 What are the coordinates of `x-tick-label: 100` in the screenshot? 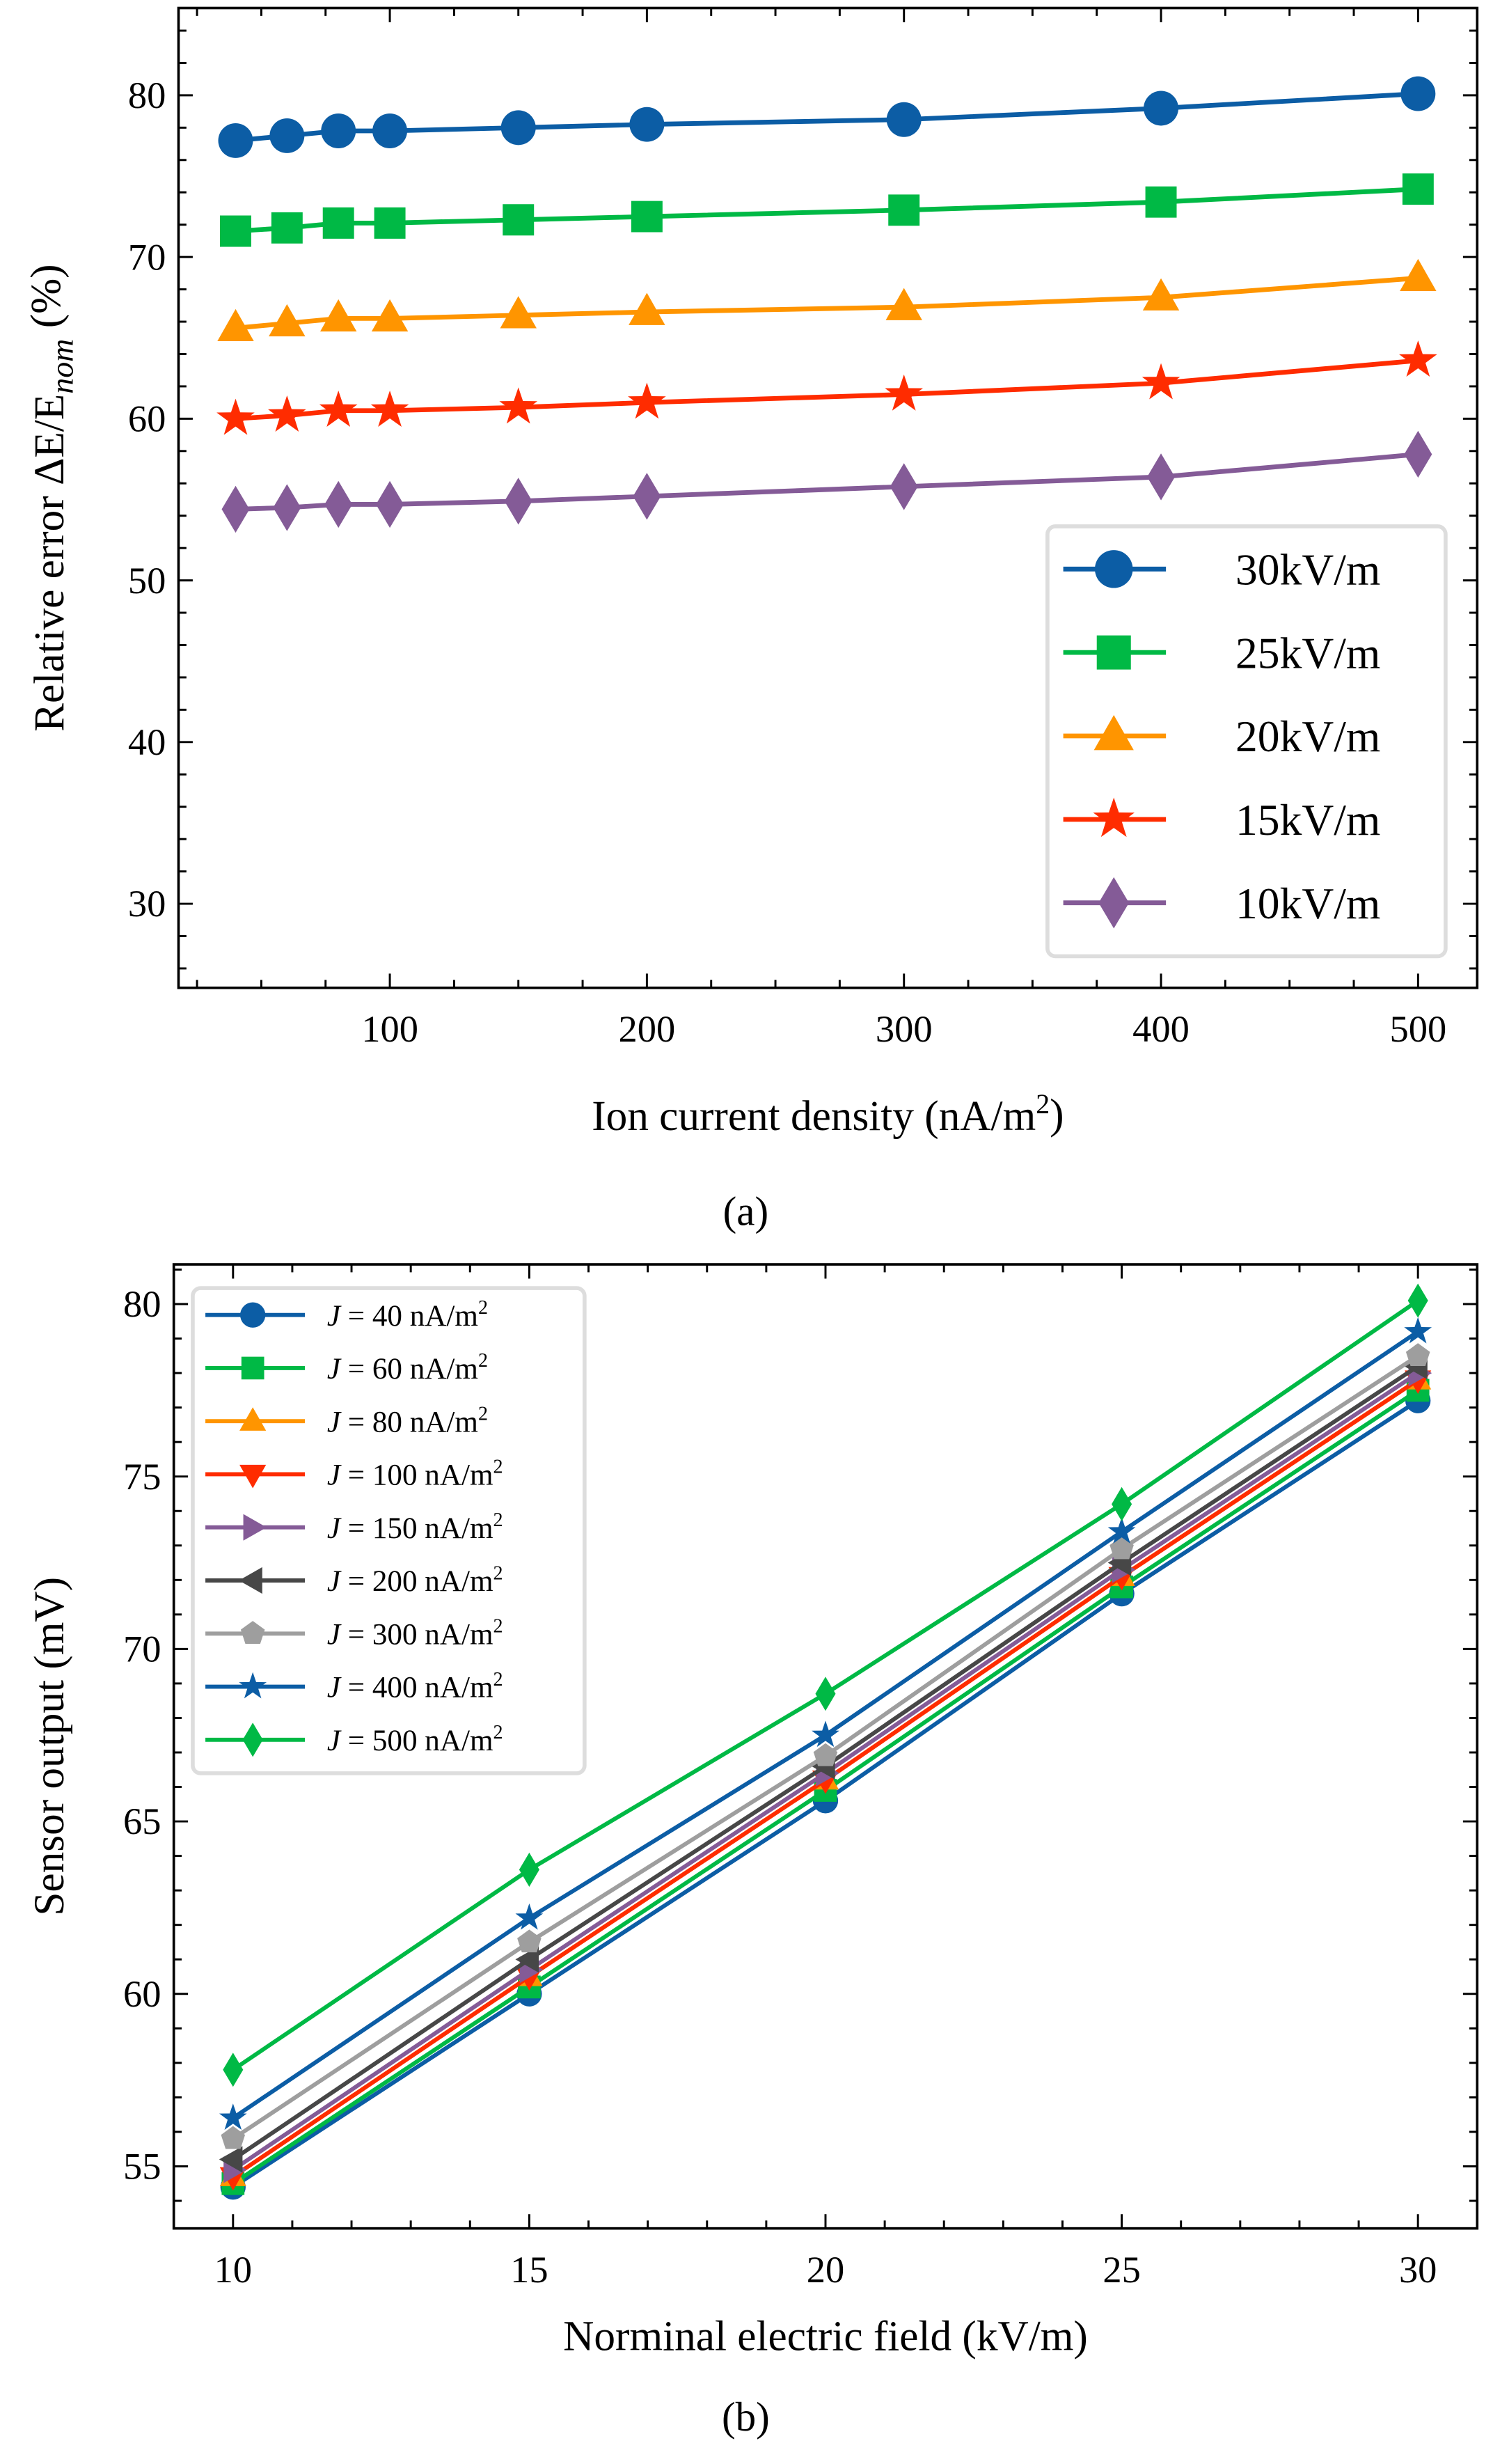 It's located at (389, 1028).